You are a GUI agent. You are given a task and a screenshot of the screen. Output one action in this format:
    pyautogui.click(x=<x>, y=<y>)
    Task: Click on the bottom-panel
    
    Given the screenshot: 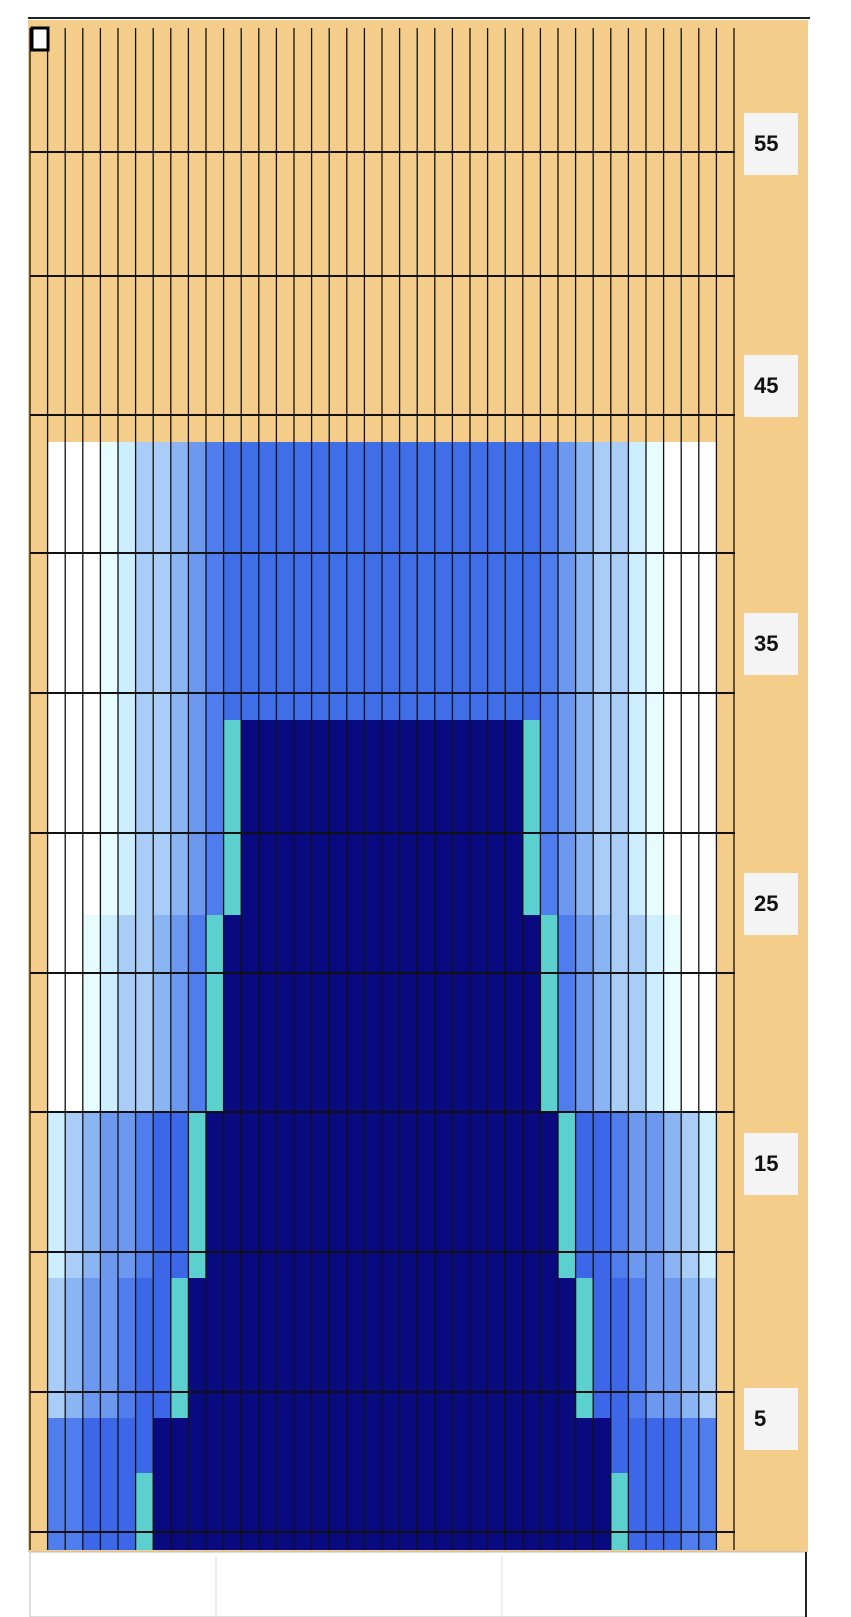 What is the action you would take?
    pyautogui.click(x=418, y=1584)
    